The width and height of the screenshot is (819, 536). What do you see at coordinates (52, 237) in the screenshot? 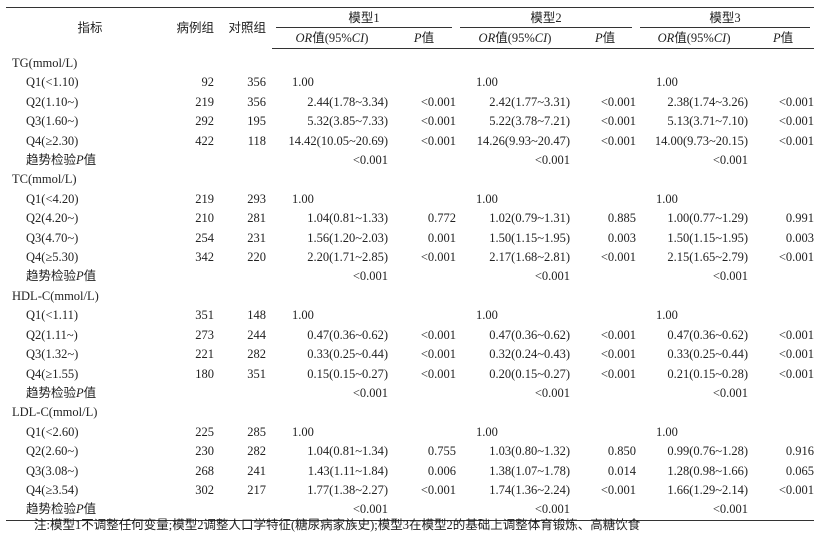
I see `row-label: Q3(4.70~)` at bounding box center [52, 237].